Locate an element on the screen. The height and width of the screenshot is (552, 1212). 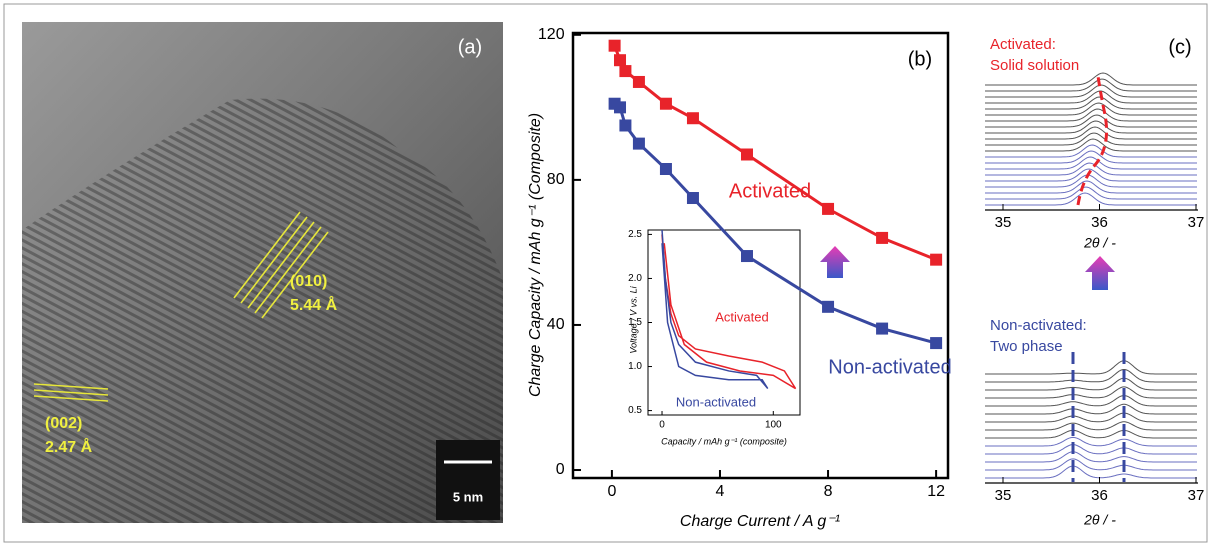
spacing-label: 5.44 Å is located at coordinates (314, 304).